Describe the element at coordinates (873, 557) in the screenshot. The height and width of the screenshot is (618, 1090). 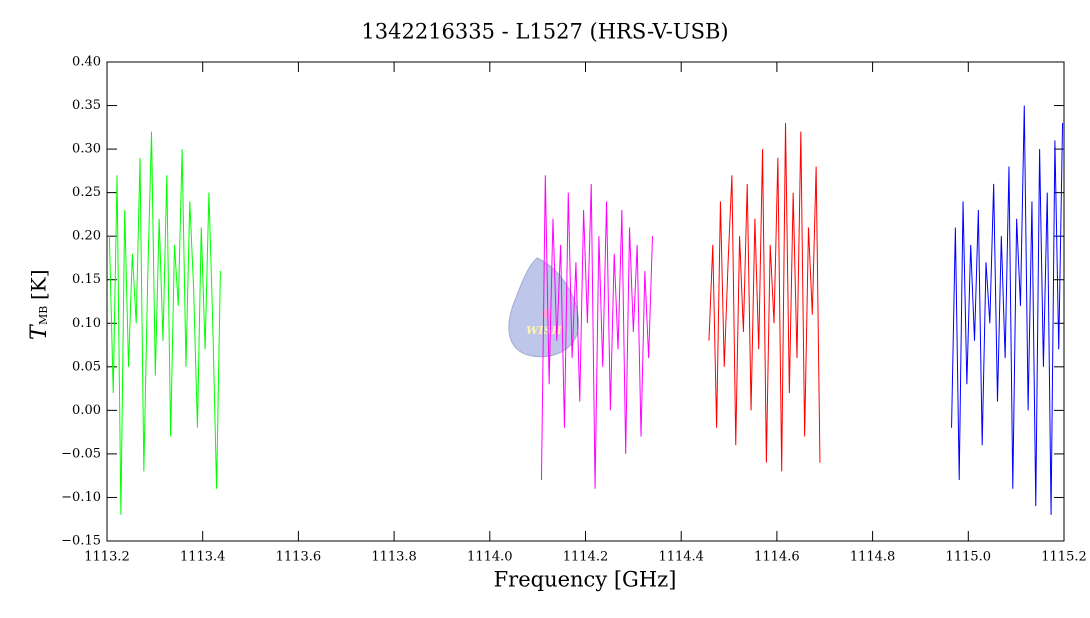
I see `x-tick-label: 1114.8` at that location.